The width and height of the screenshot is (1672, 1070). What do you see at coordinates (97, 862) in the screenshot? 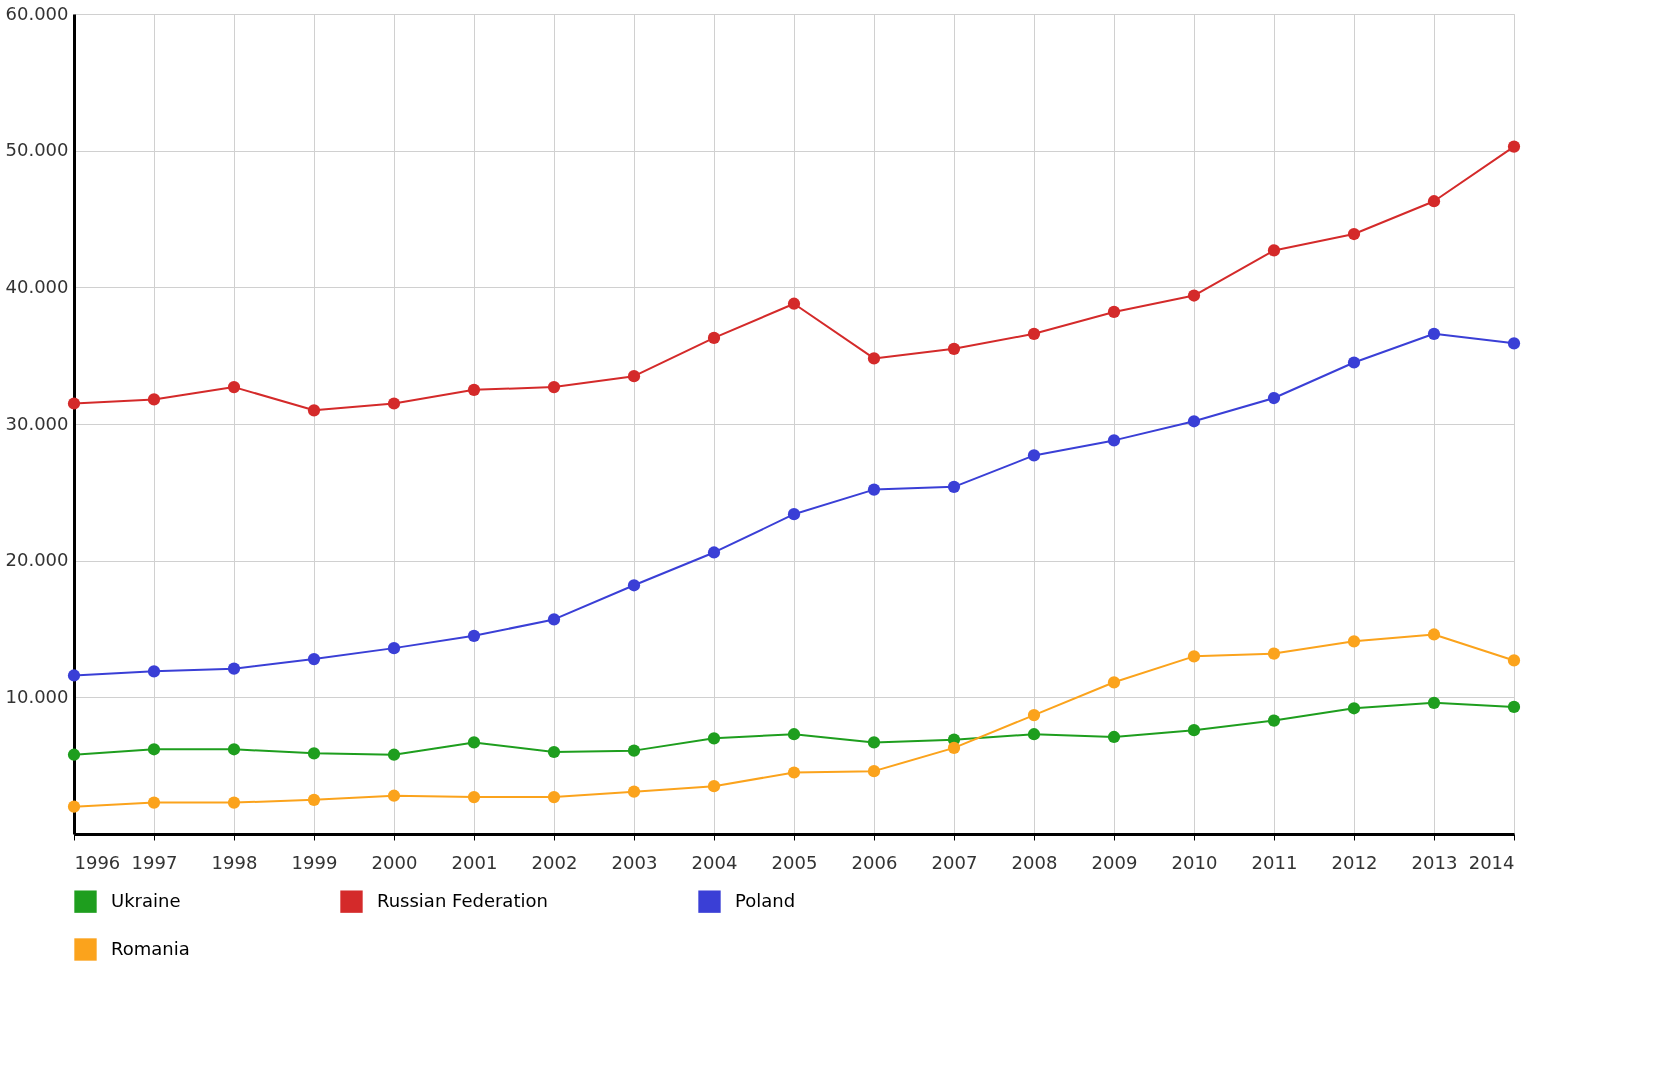
I see `x-tick-label: 1996` at bounding box center [97, 862].